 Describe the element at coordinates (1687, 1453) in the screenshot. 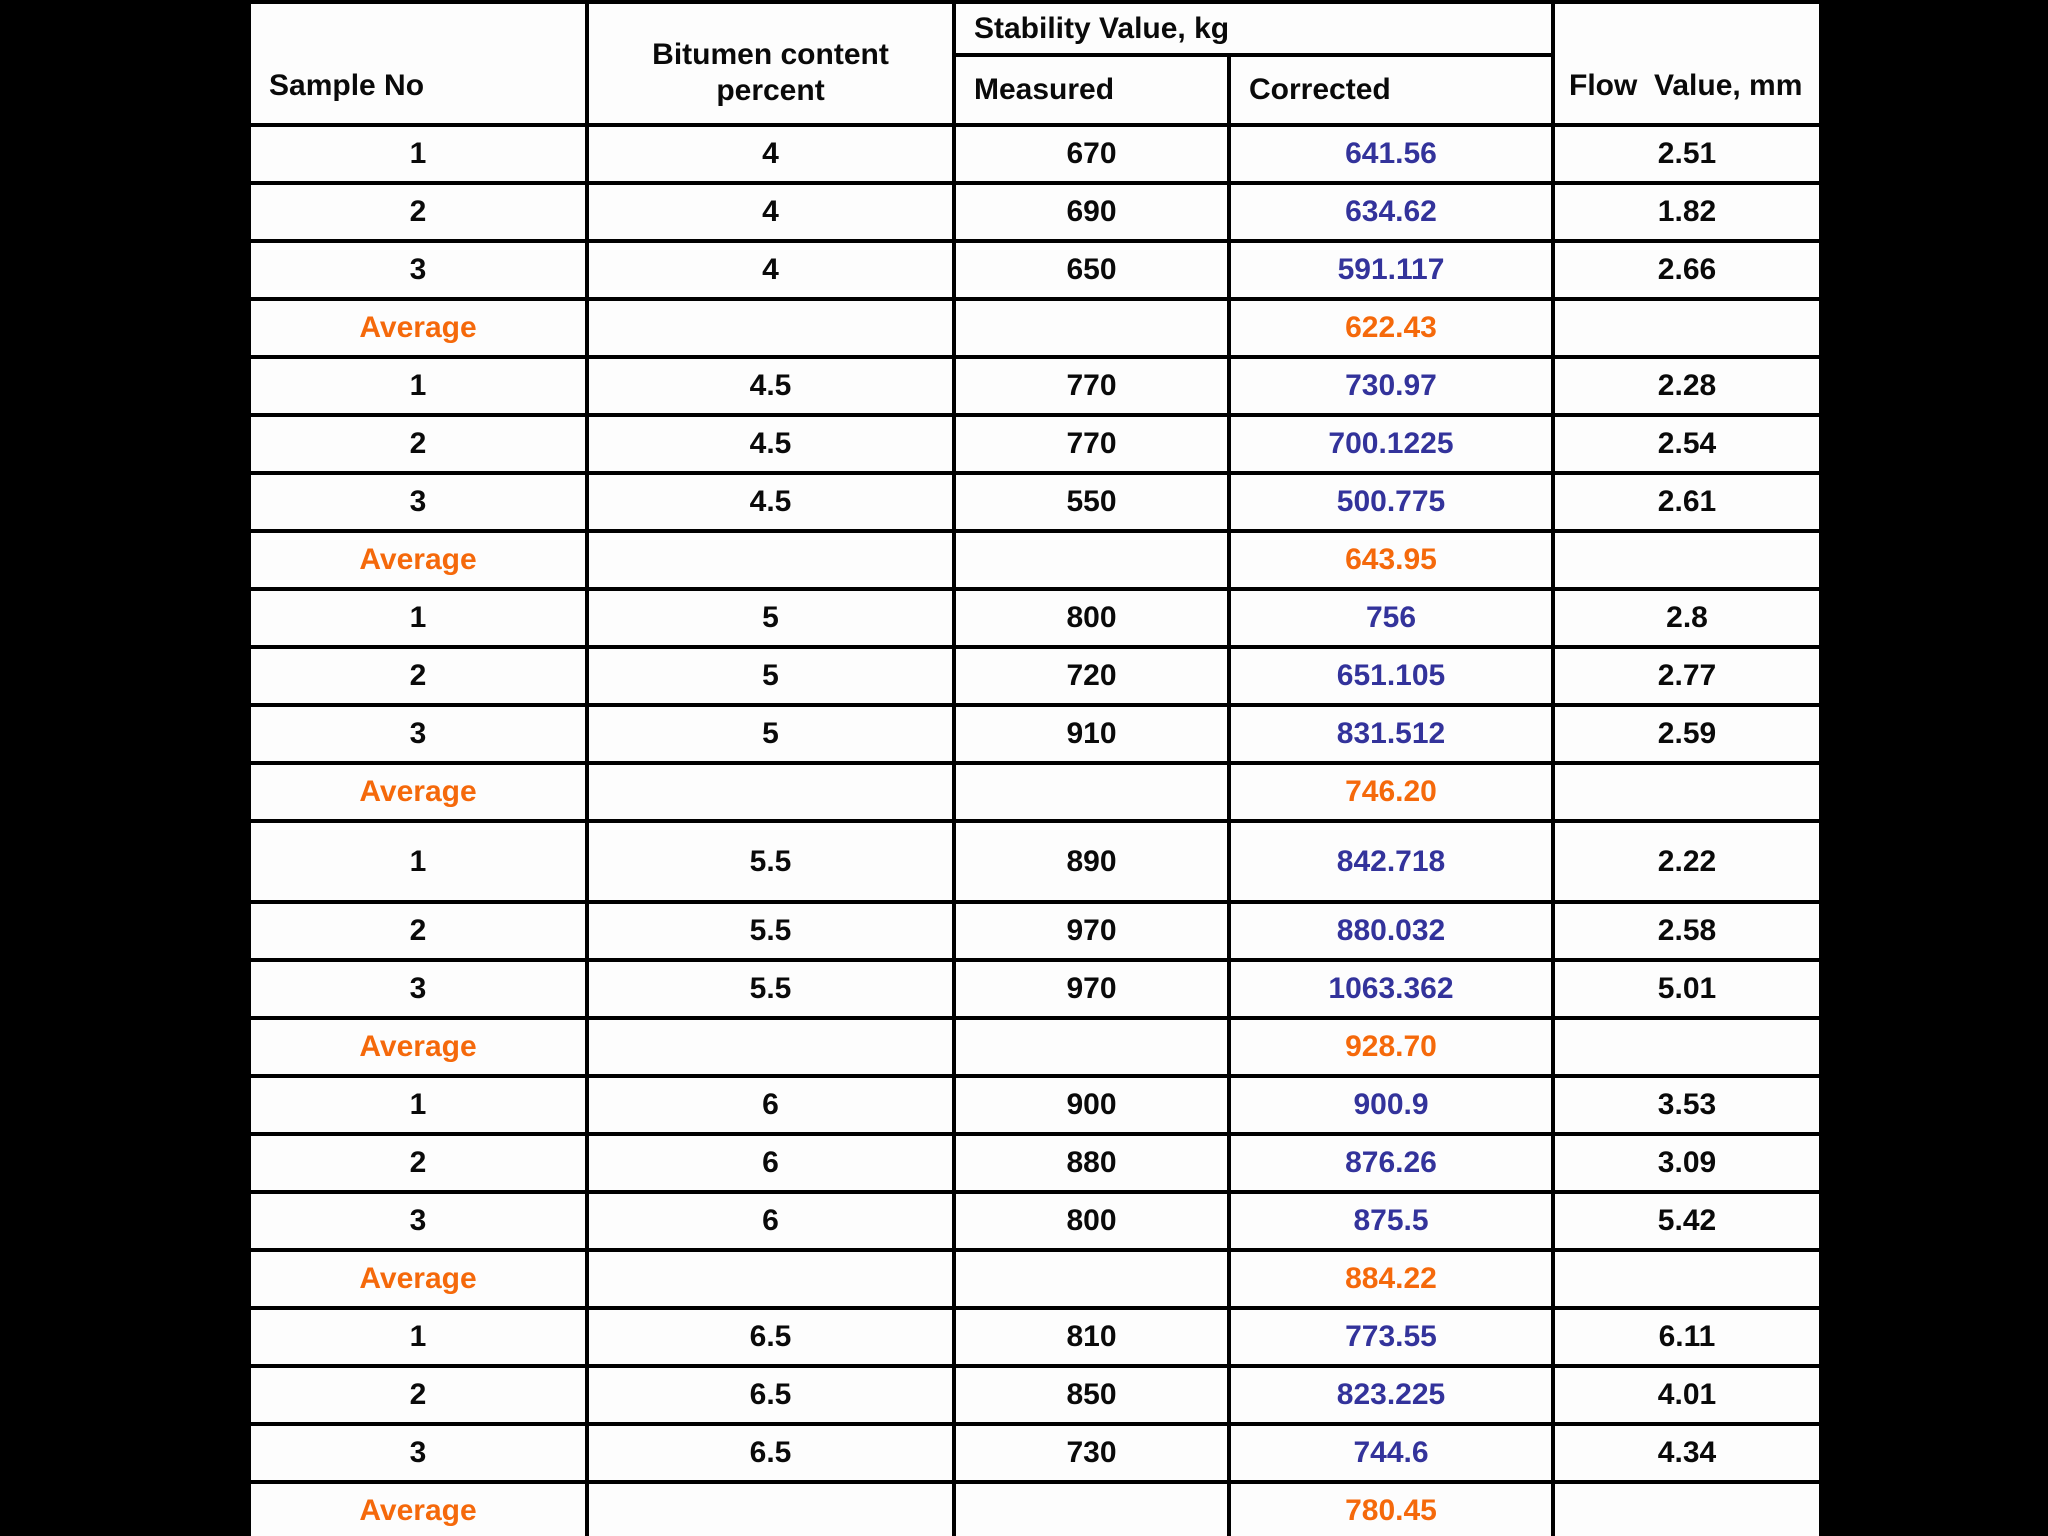

I see `cell-flow-value: 4.34` at that location.